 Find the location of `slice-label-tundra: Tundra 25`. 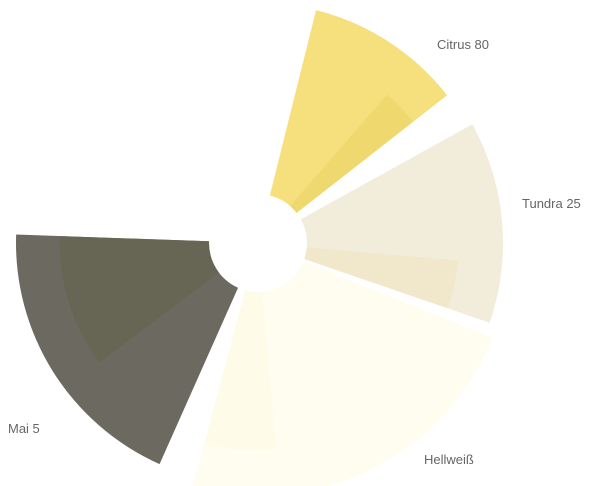

slice-label-tundra: Tundra 25 is located at coordinates (551, 203).